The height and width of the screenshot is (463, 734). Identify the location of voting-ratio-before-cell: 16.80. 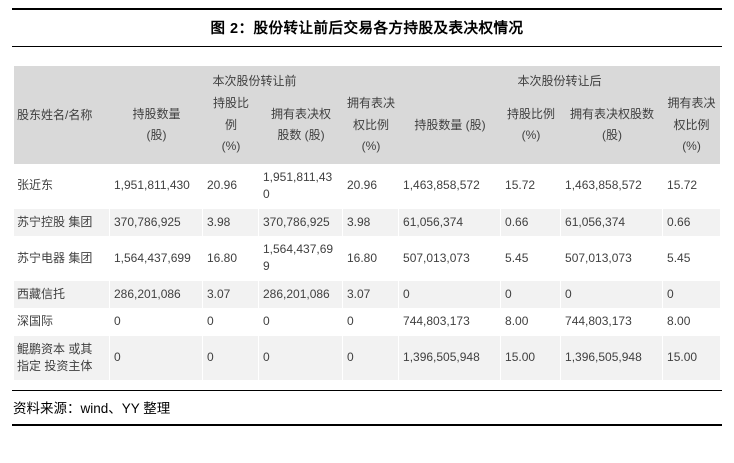
(371, 258).